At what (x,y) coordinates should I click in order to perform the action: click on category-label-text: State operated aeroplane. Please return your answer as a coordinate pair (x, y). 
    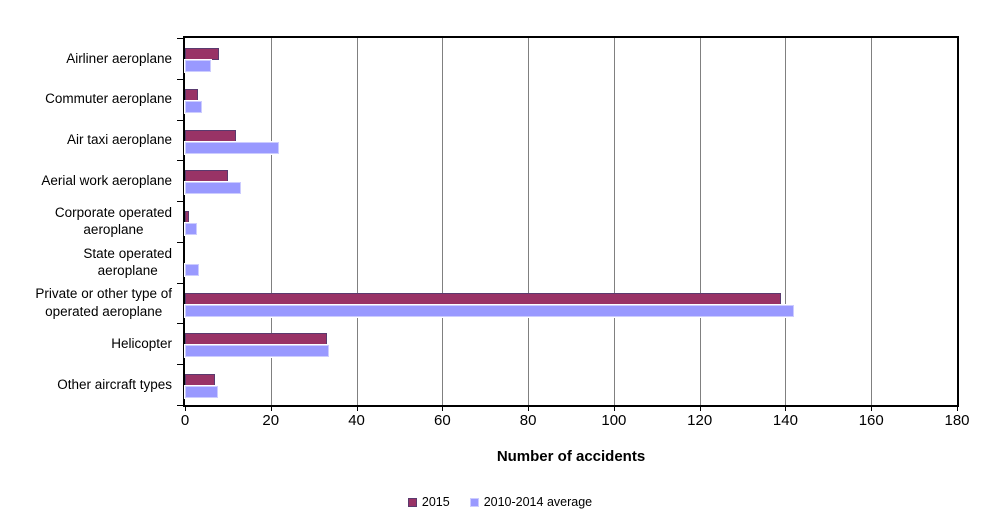
    Looking at the image, I should click on (127, 262).